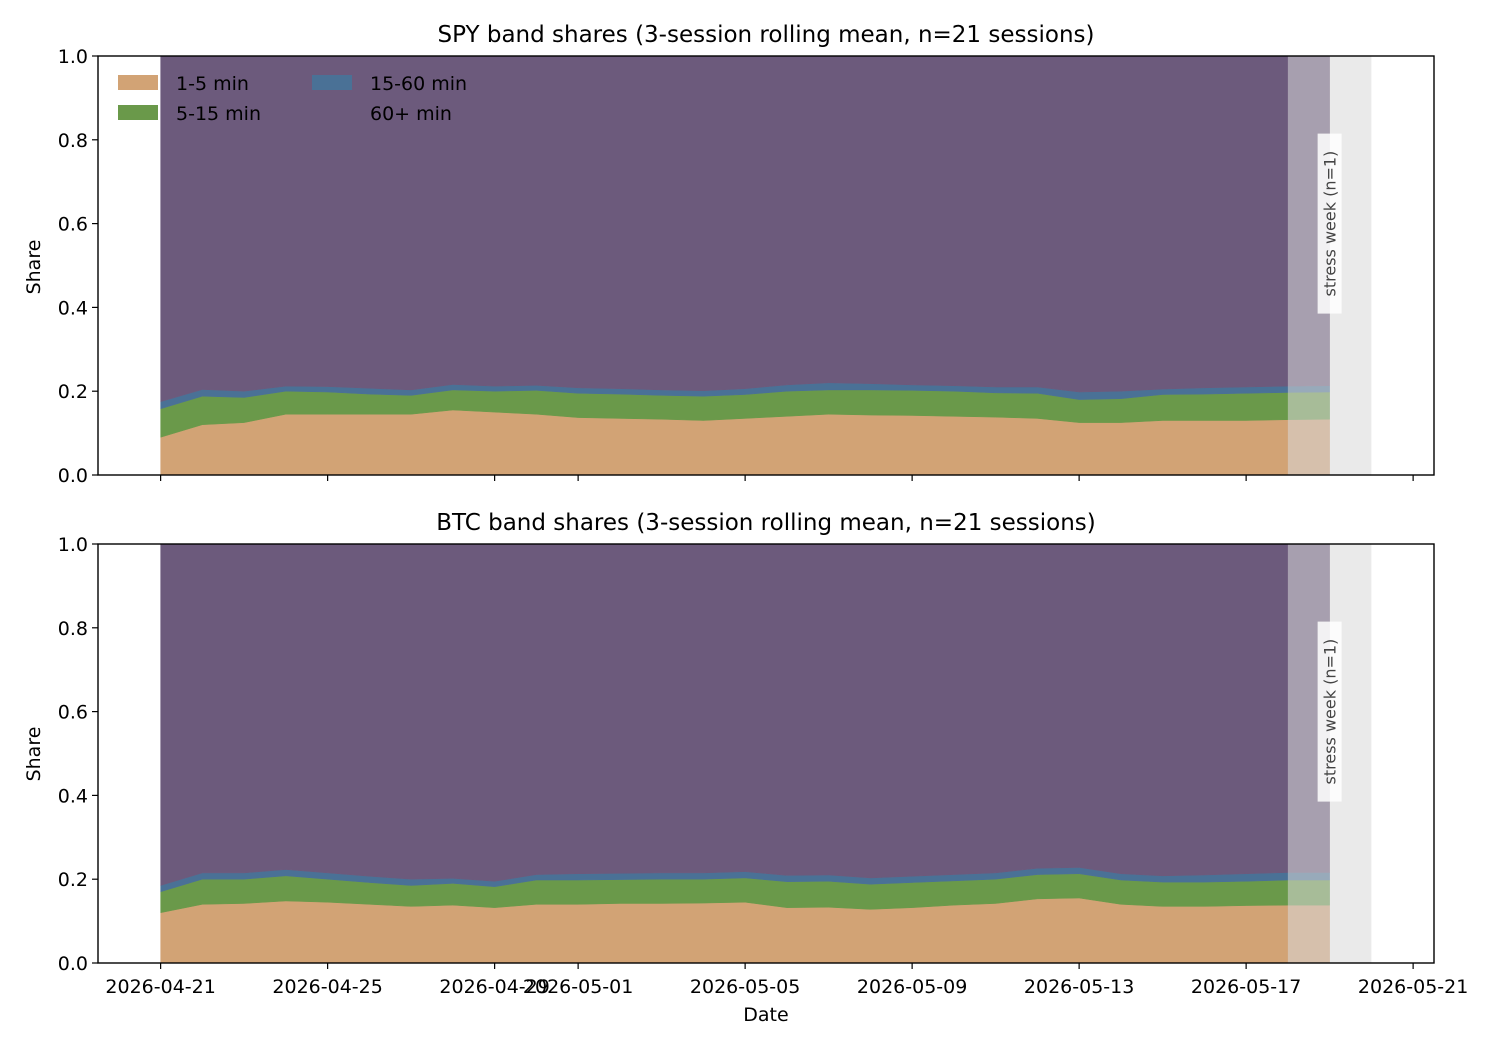  I want to click on spy-legend-label-60plus-min: 60+ min, so click(411, 114).